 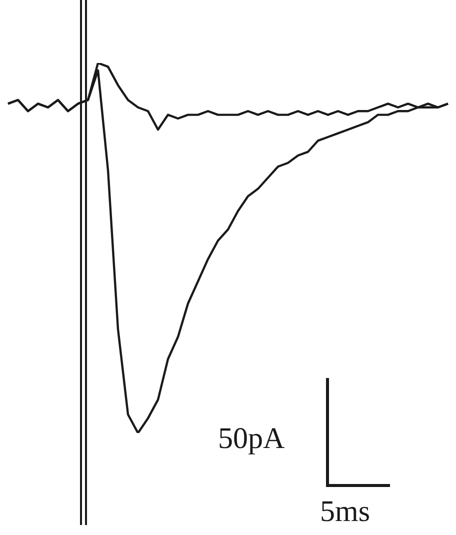 I want to click on annotation: 50pA, so click(x=251, y=438).